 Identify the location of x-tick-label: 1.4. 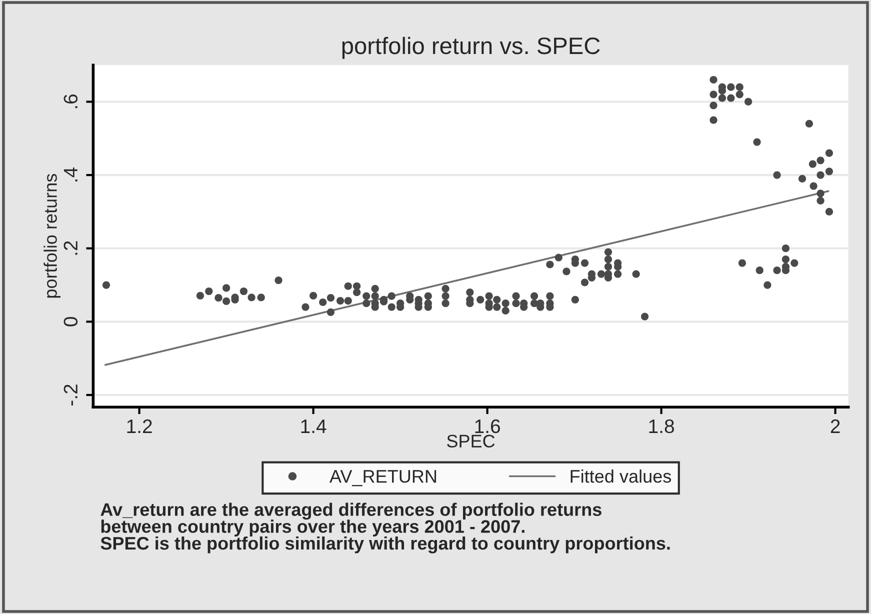
(313, 426).